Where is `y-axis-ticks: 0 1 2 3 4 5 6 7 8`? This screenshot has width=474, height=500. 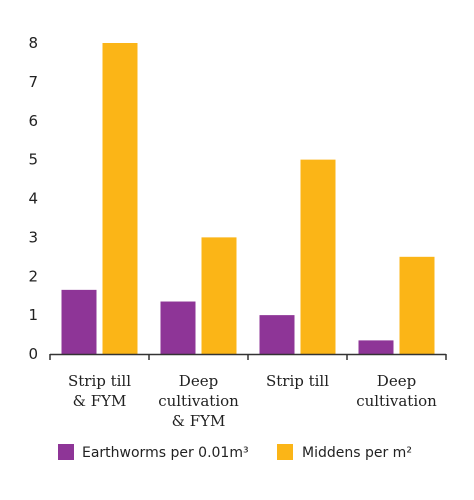
y-axis-ticks: 0 1 2 3 4 5 6 7 8 is located at coordinates (33, 198).